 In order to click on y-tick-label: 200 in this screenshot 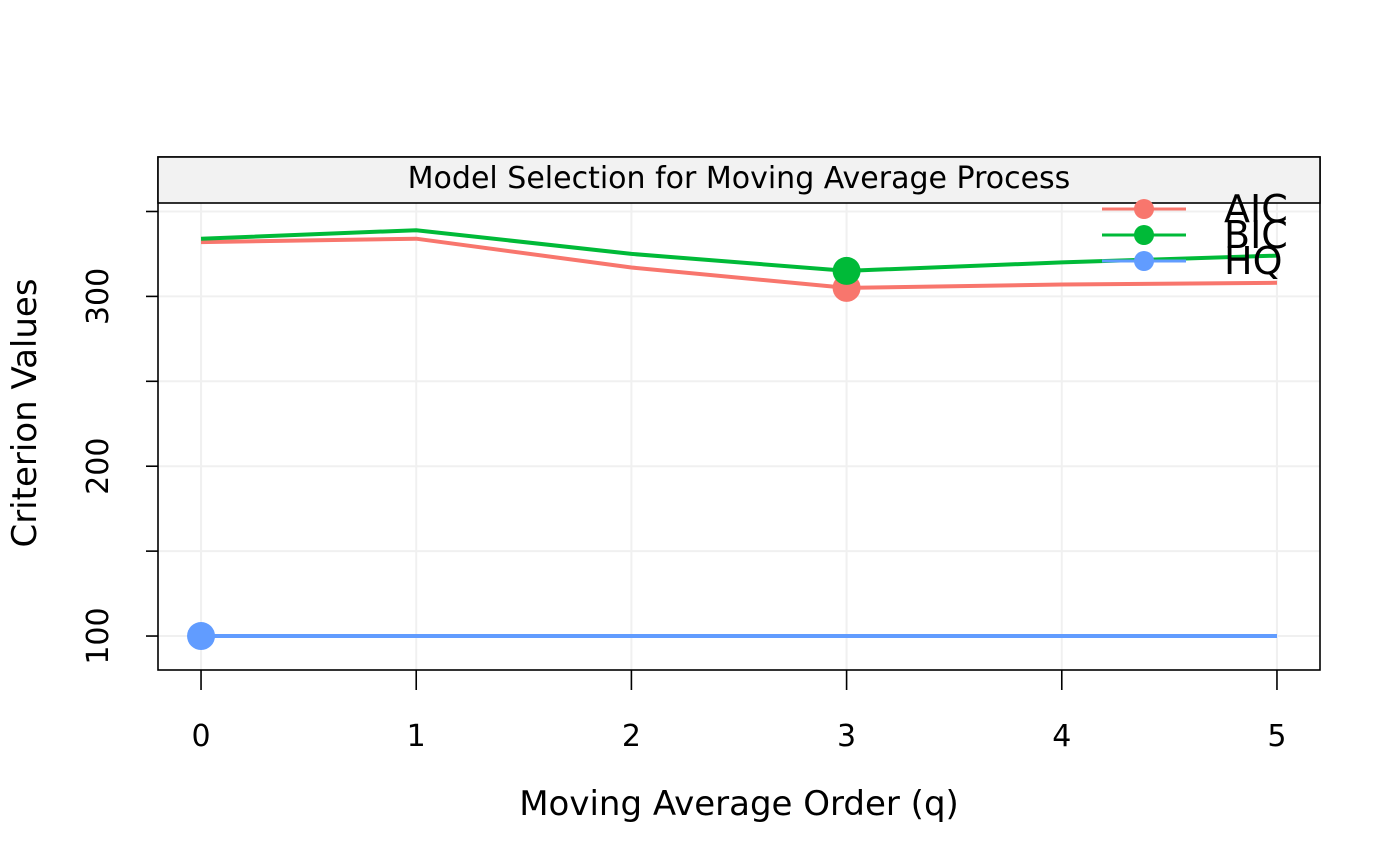, I will do `click(98, 466)`.